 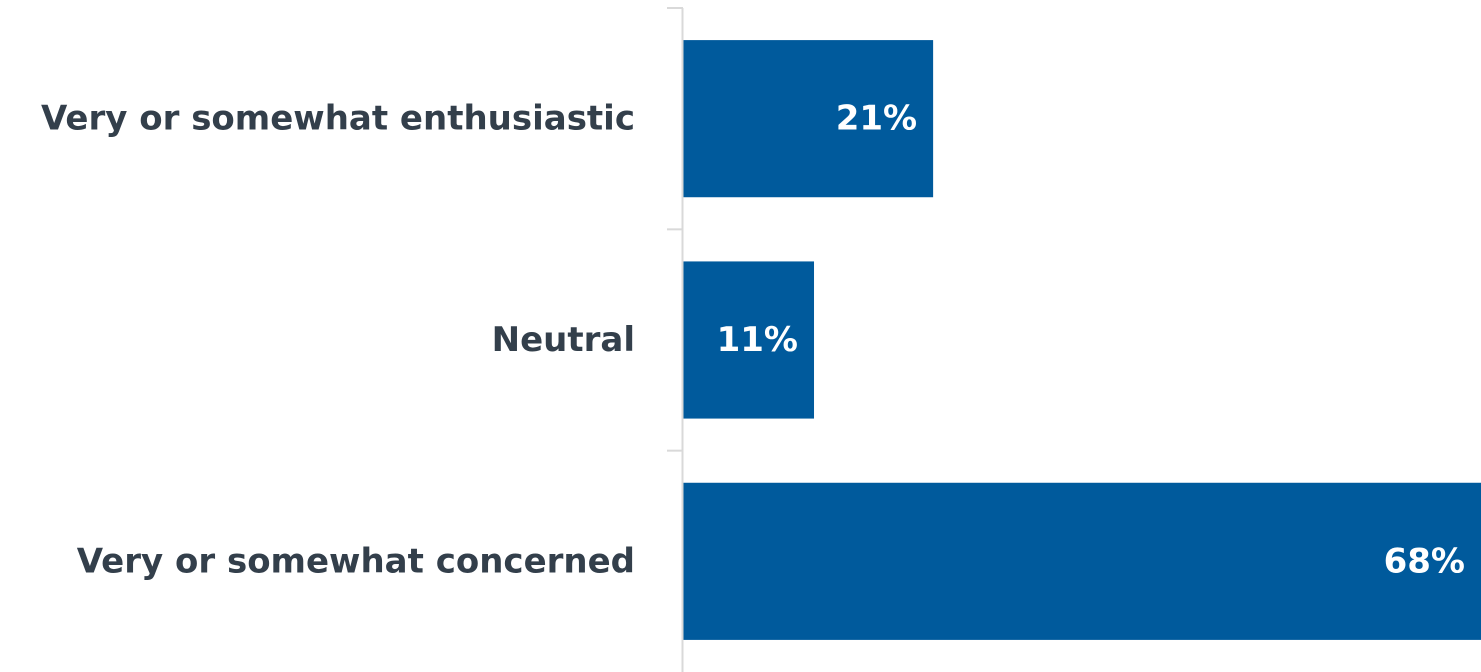 What do you see at coordinates (876, 119) in the screenshot?
I see `data-label: 21%` at bounding box center [876, 119].